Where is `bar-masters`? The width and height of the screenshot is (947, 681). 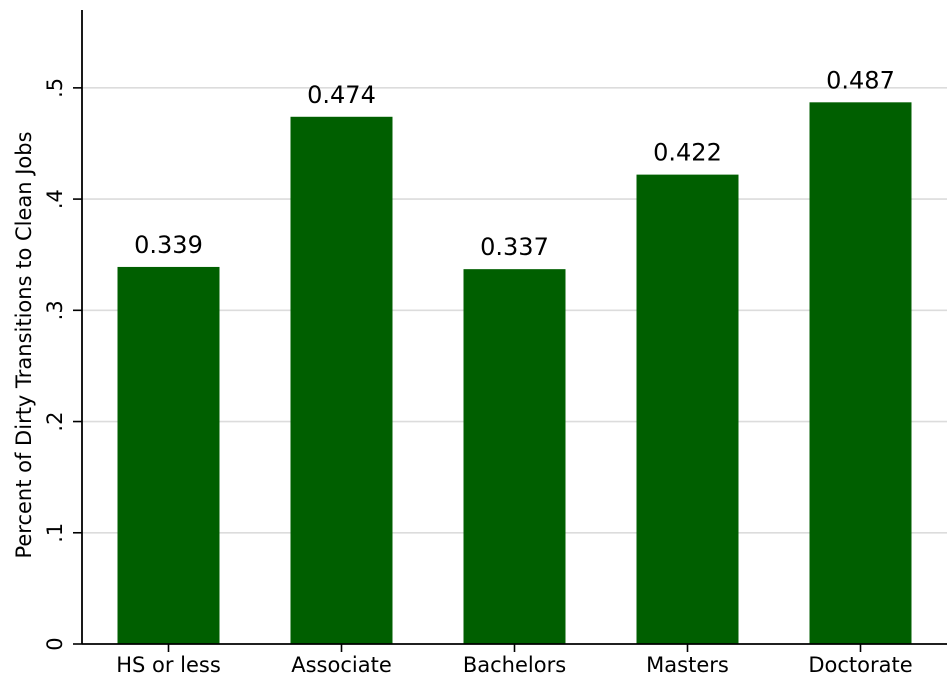
bar-masters is located at coordinates (687, 409).